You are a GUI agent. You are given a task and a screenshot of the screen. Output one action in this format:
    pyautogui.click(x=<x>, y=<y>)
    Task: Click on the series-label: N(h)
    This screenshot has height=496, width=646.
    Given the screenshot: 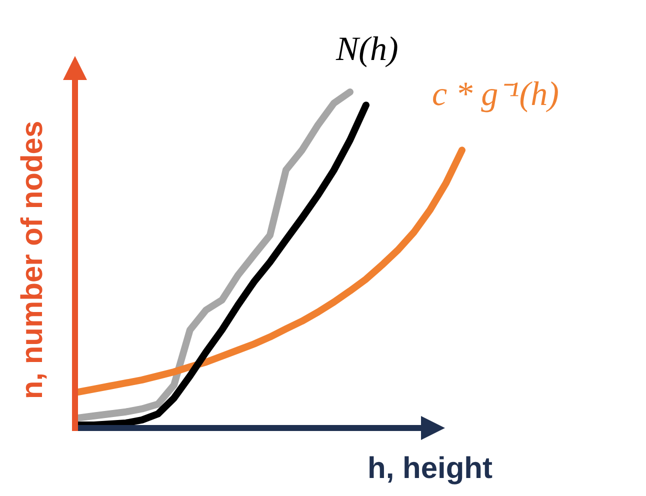 What is the action you would take?
    pyautogui.click(x=366, y=49)
    